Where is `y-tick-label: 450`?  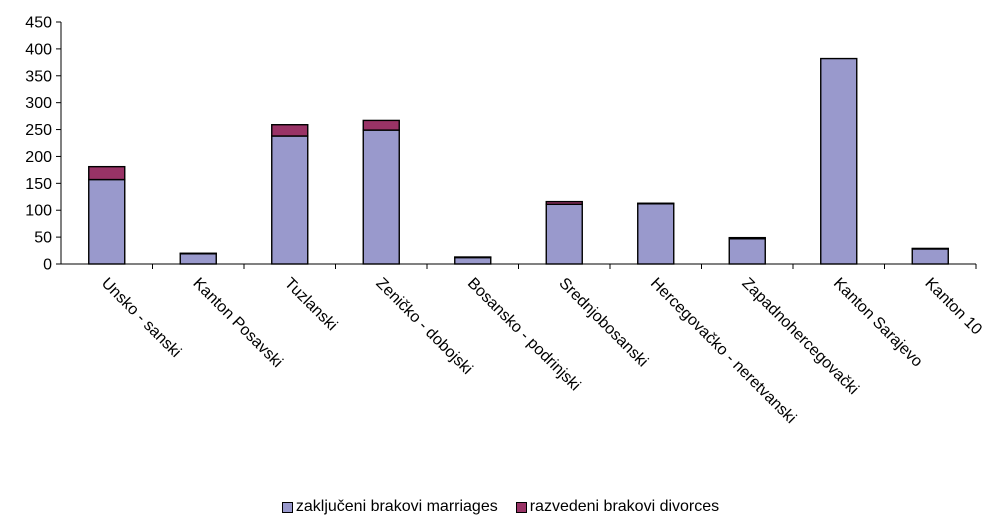
y-tick-label: 450 is located at coordinates (38, 23).